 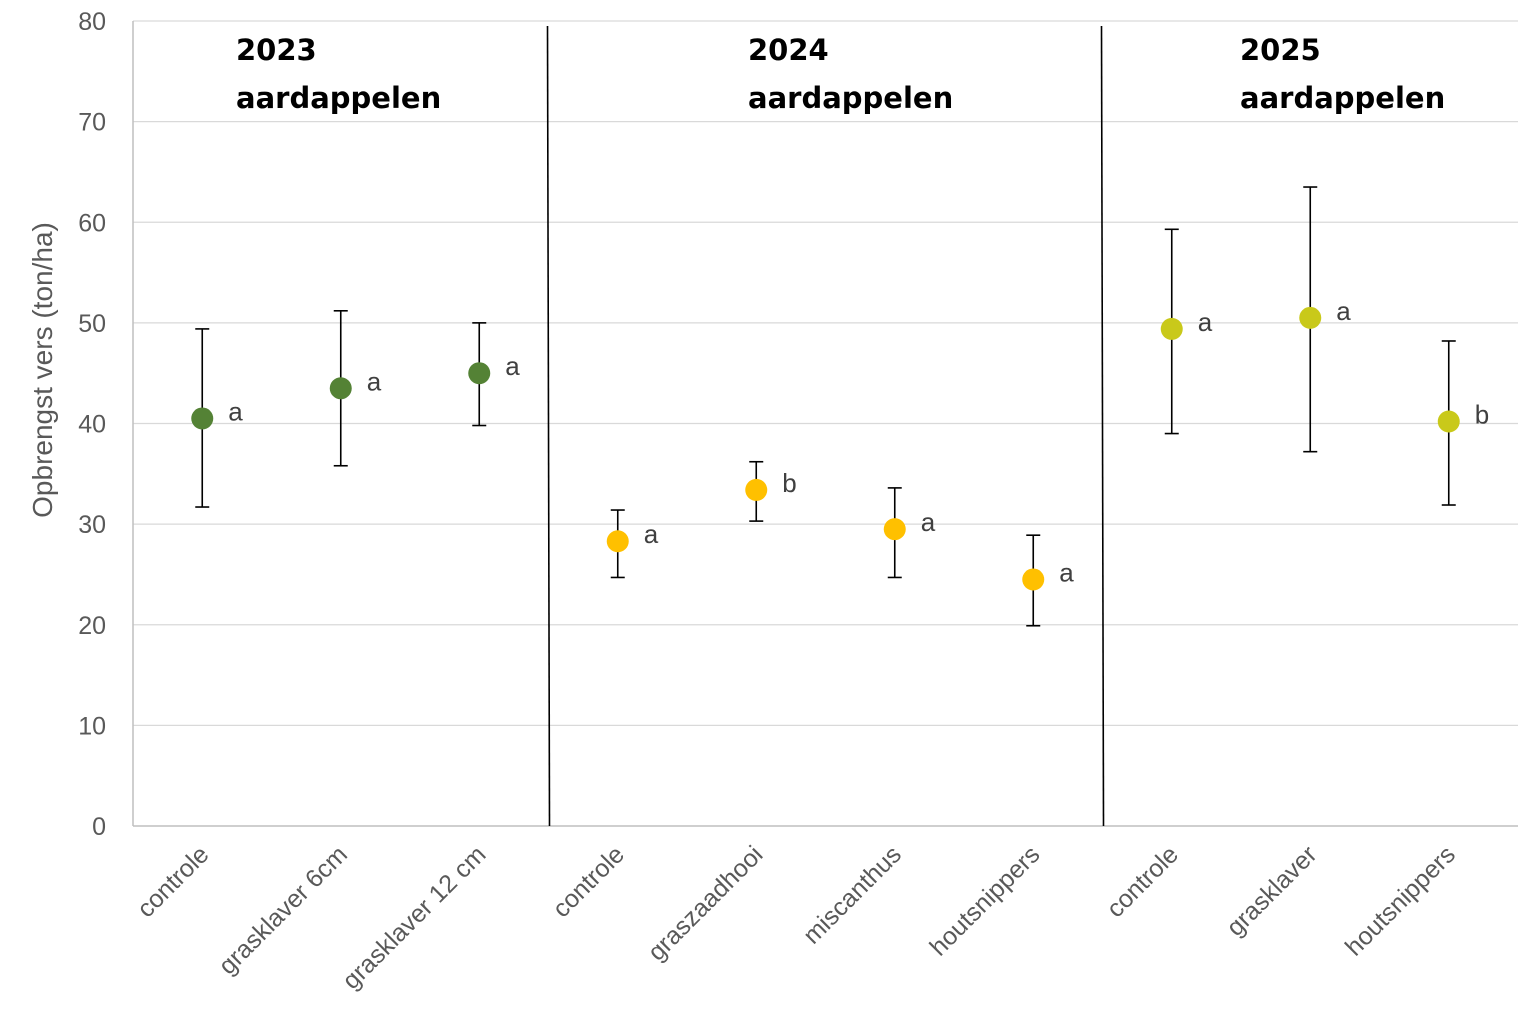 What do you see at coordinates (99, 827) in the screenshot?
I see `y-tick-label: 0` at bounding box center [99, 827].